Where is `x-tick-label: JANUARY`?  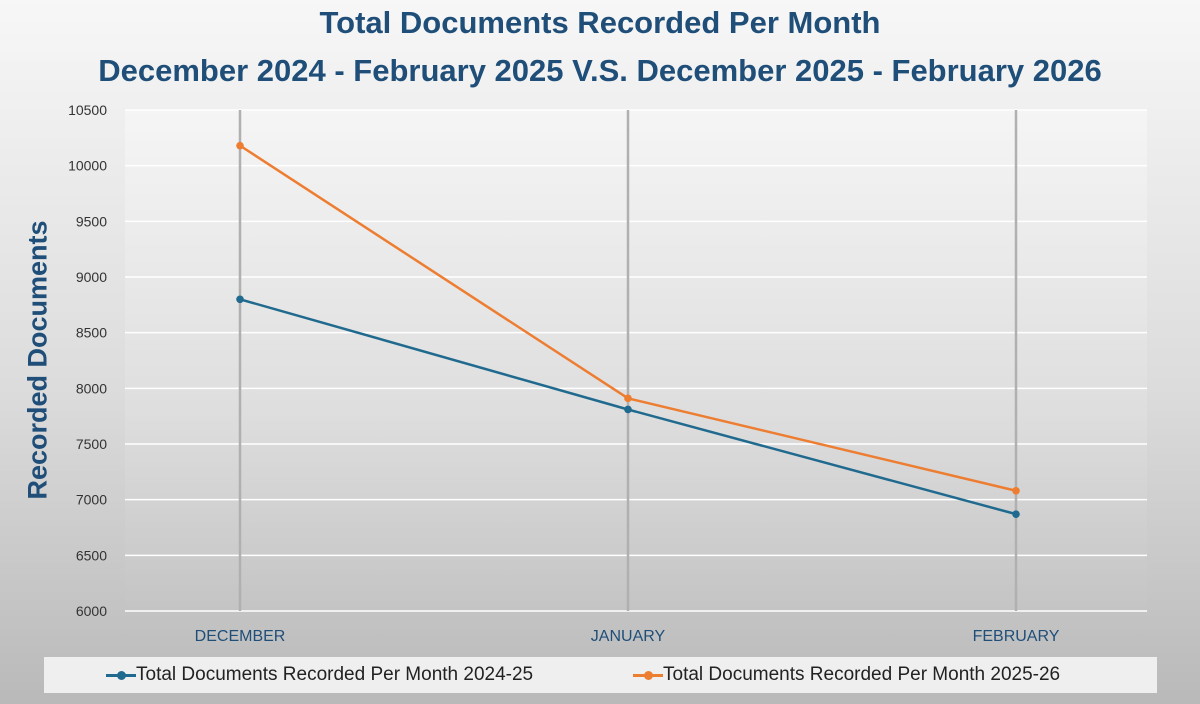 x-tick-label: JANUARY is located at coordinates (628, 636).